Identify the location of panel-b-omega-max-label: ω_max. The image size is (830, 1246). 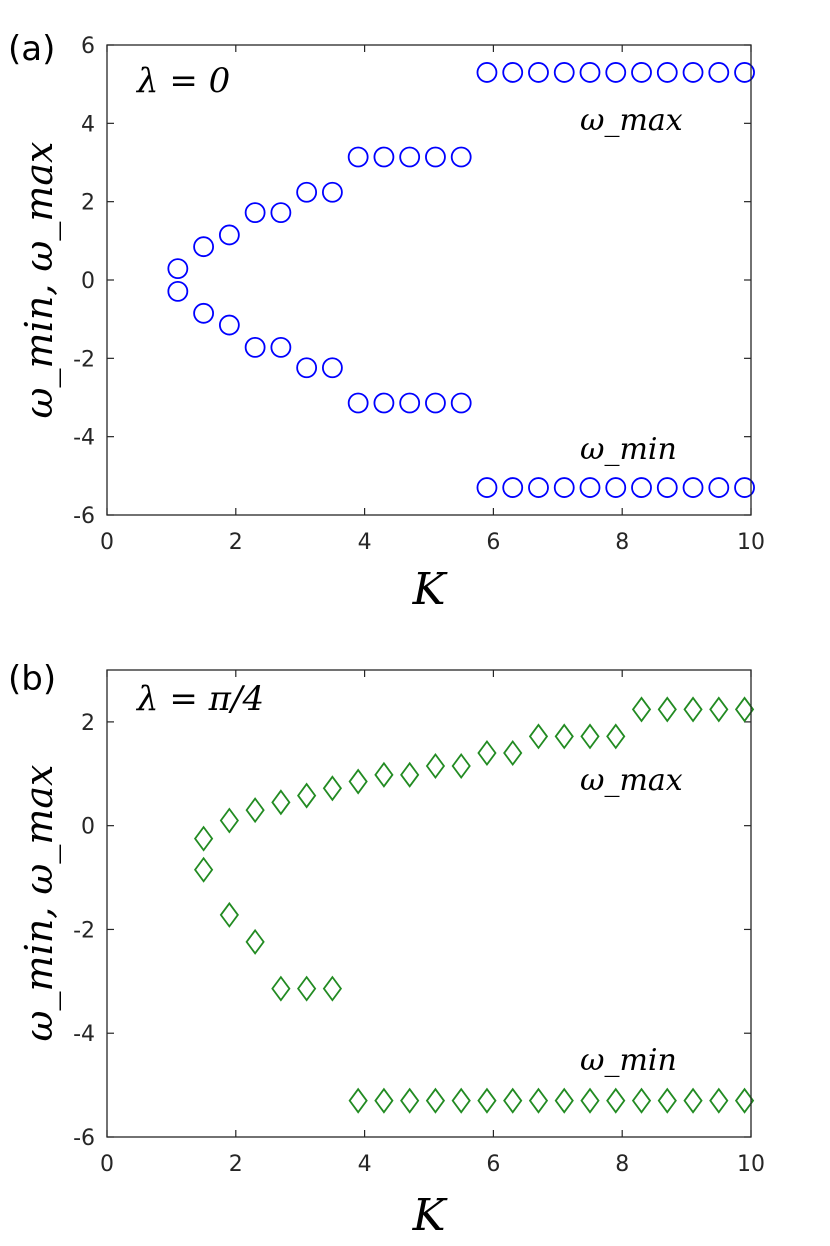
(631, 780).